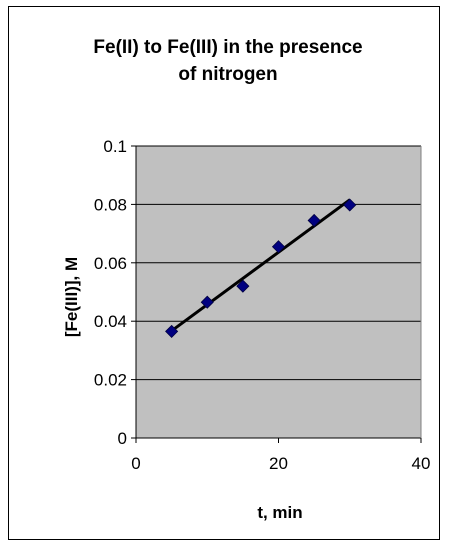  What do you see at coordinates (421, 463) in the screenshot?
I see `x-tick-label-2: 40` at bounding box center [421, 463].